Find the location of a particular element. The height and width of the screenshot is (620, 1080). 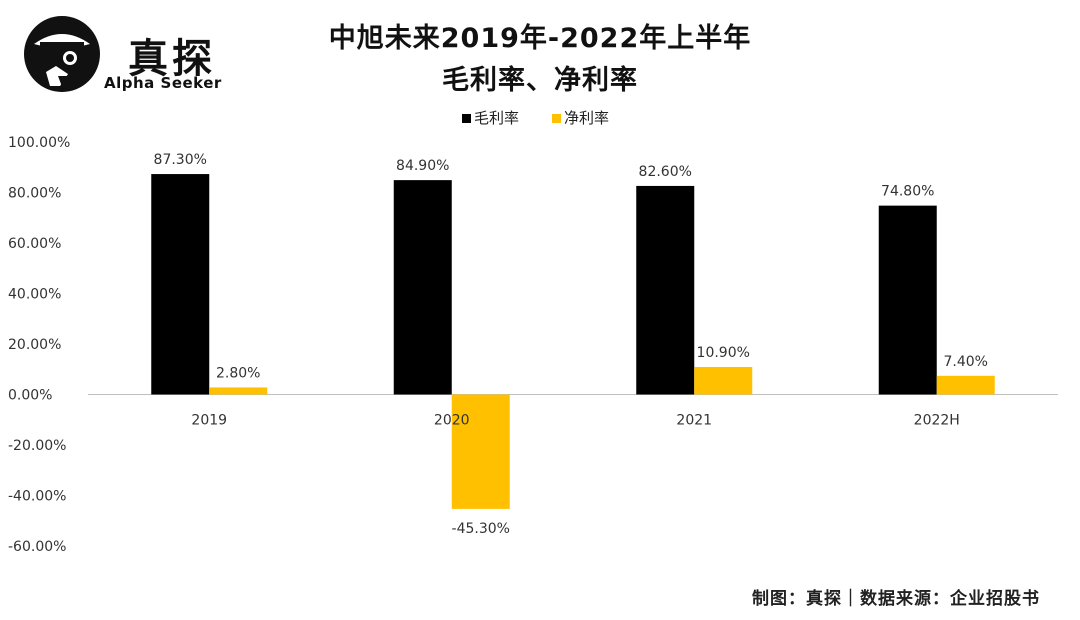

data-label: 74.80% is located at coordinates (907, 192).